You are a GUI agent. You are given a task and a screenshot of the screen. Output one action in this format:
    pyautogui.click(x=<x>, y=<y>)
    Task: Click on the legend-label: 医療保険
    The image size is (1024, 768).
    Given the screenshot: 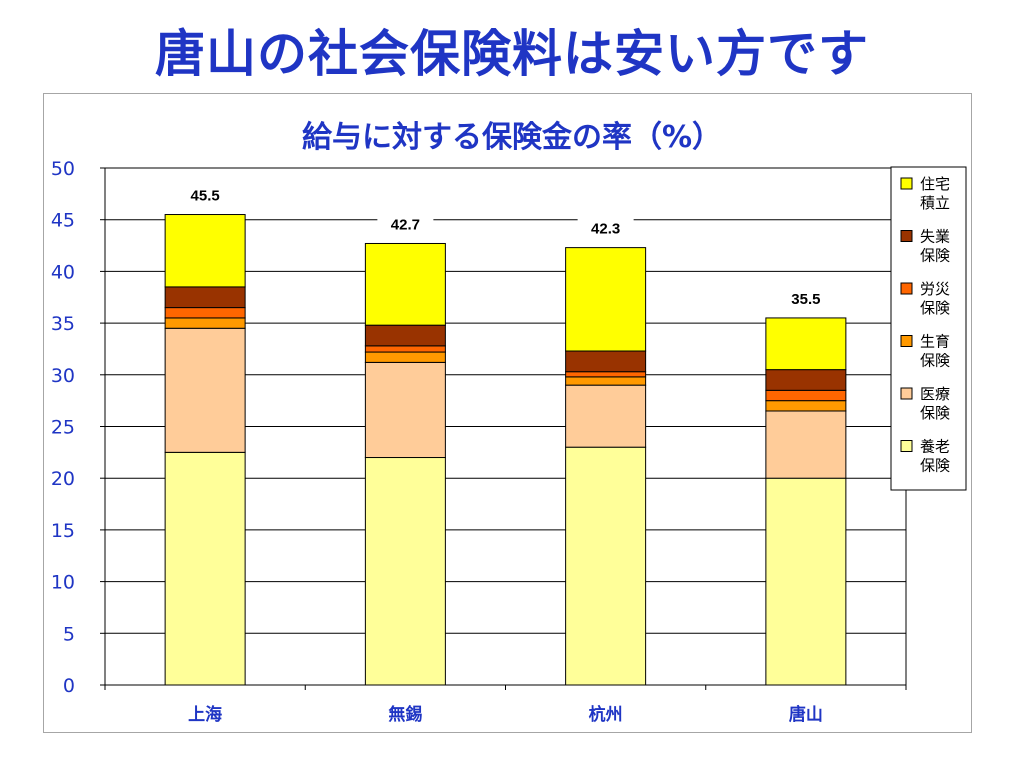 What is the action you would take?
    pyautogui.click(x=935, y=403)
    